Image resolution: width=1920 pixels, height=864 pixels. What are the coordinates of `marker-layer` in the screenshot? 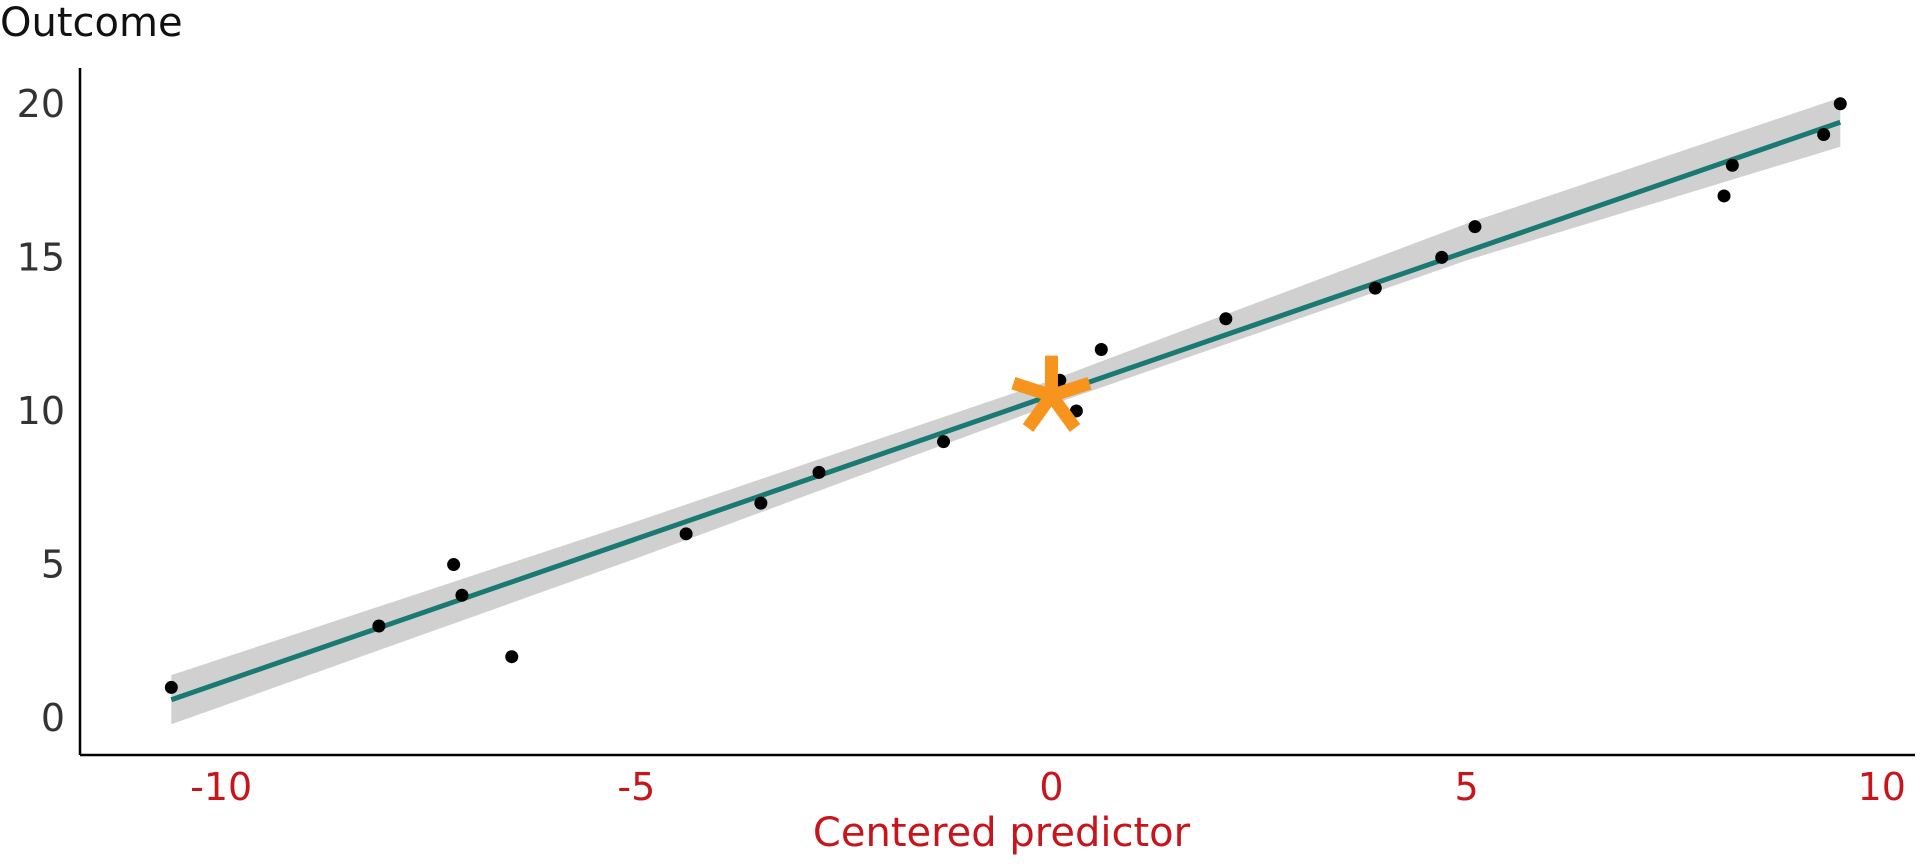 It's located at (1051, 393).